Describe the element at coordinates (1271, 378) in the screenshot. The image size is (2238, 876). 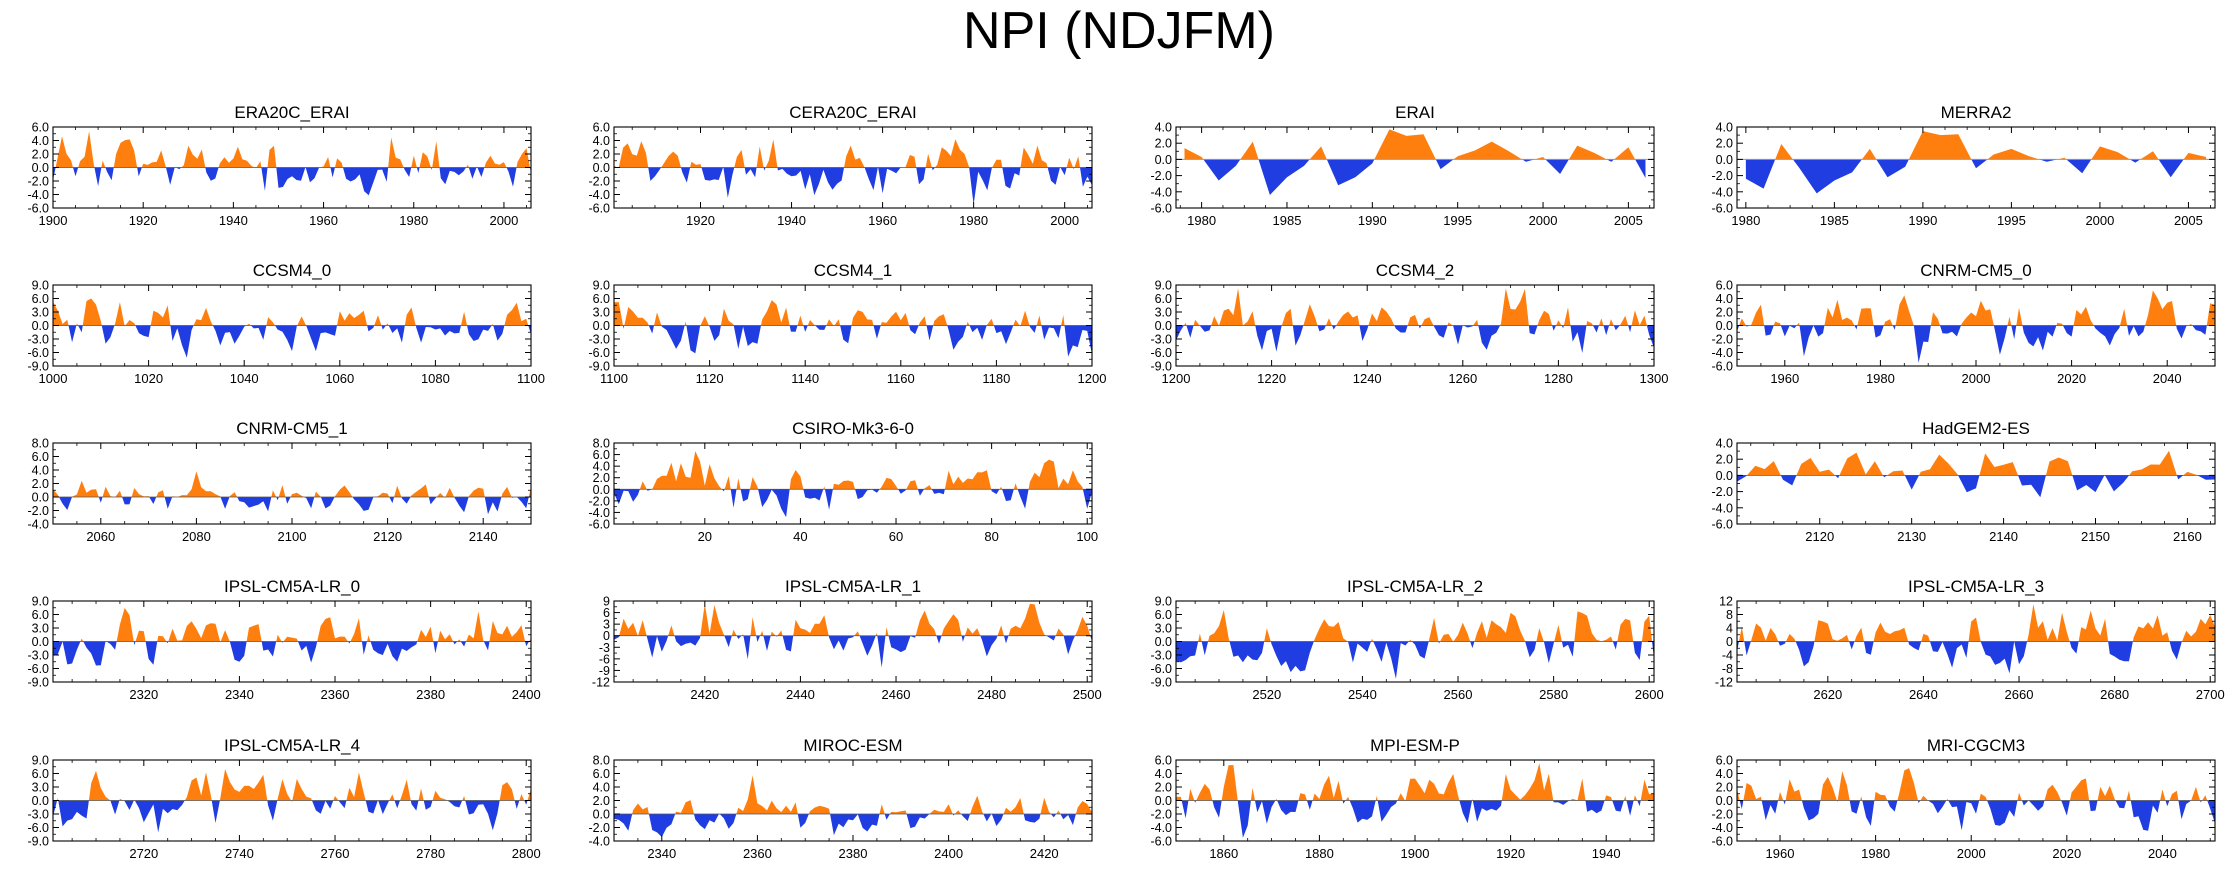
I see `x-tick-label: 1220` at that location.